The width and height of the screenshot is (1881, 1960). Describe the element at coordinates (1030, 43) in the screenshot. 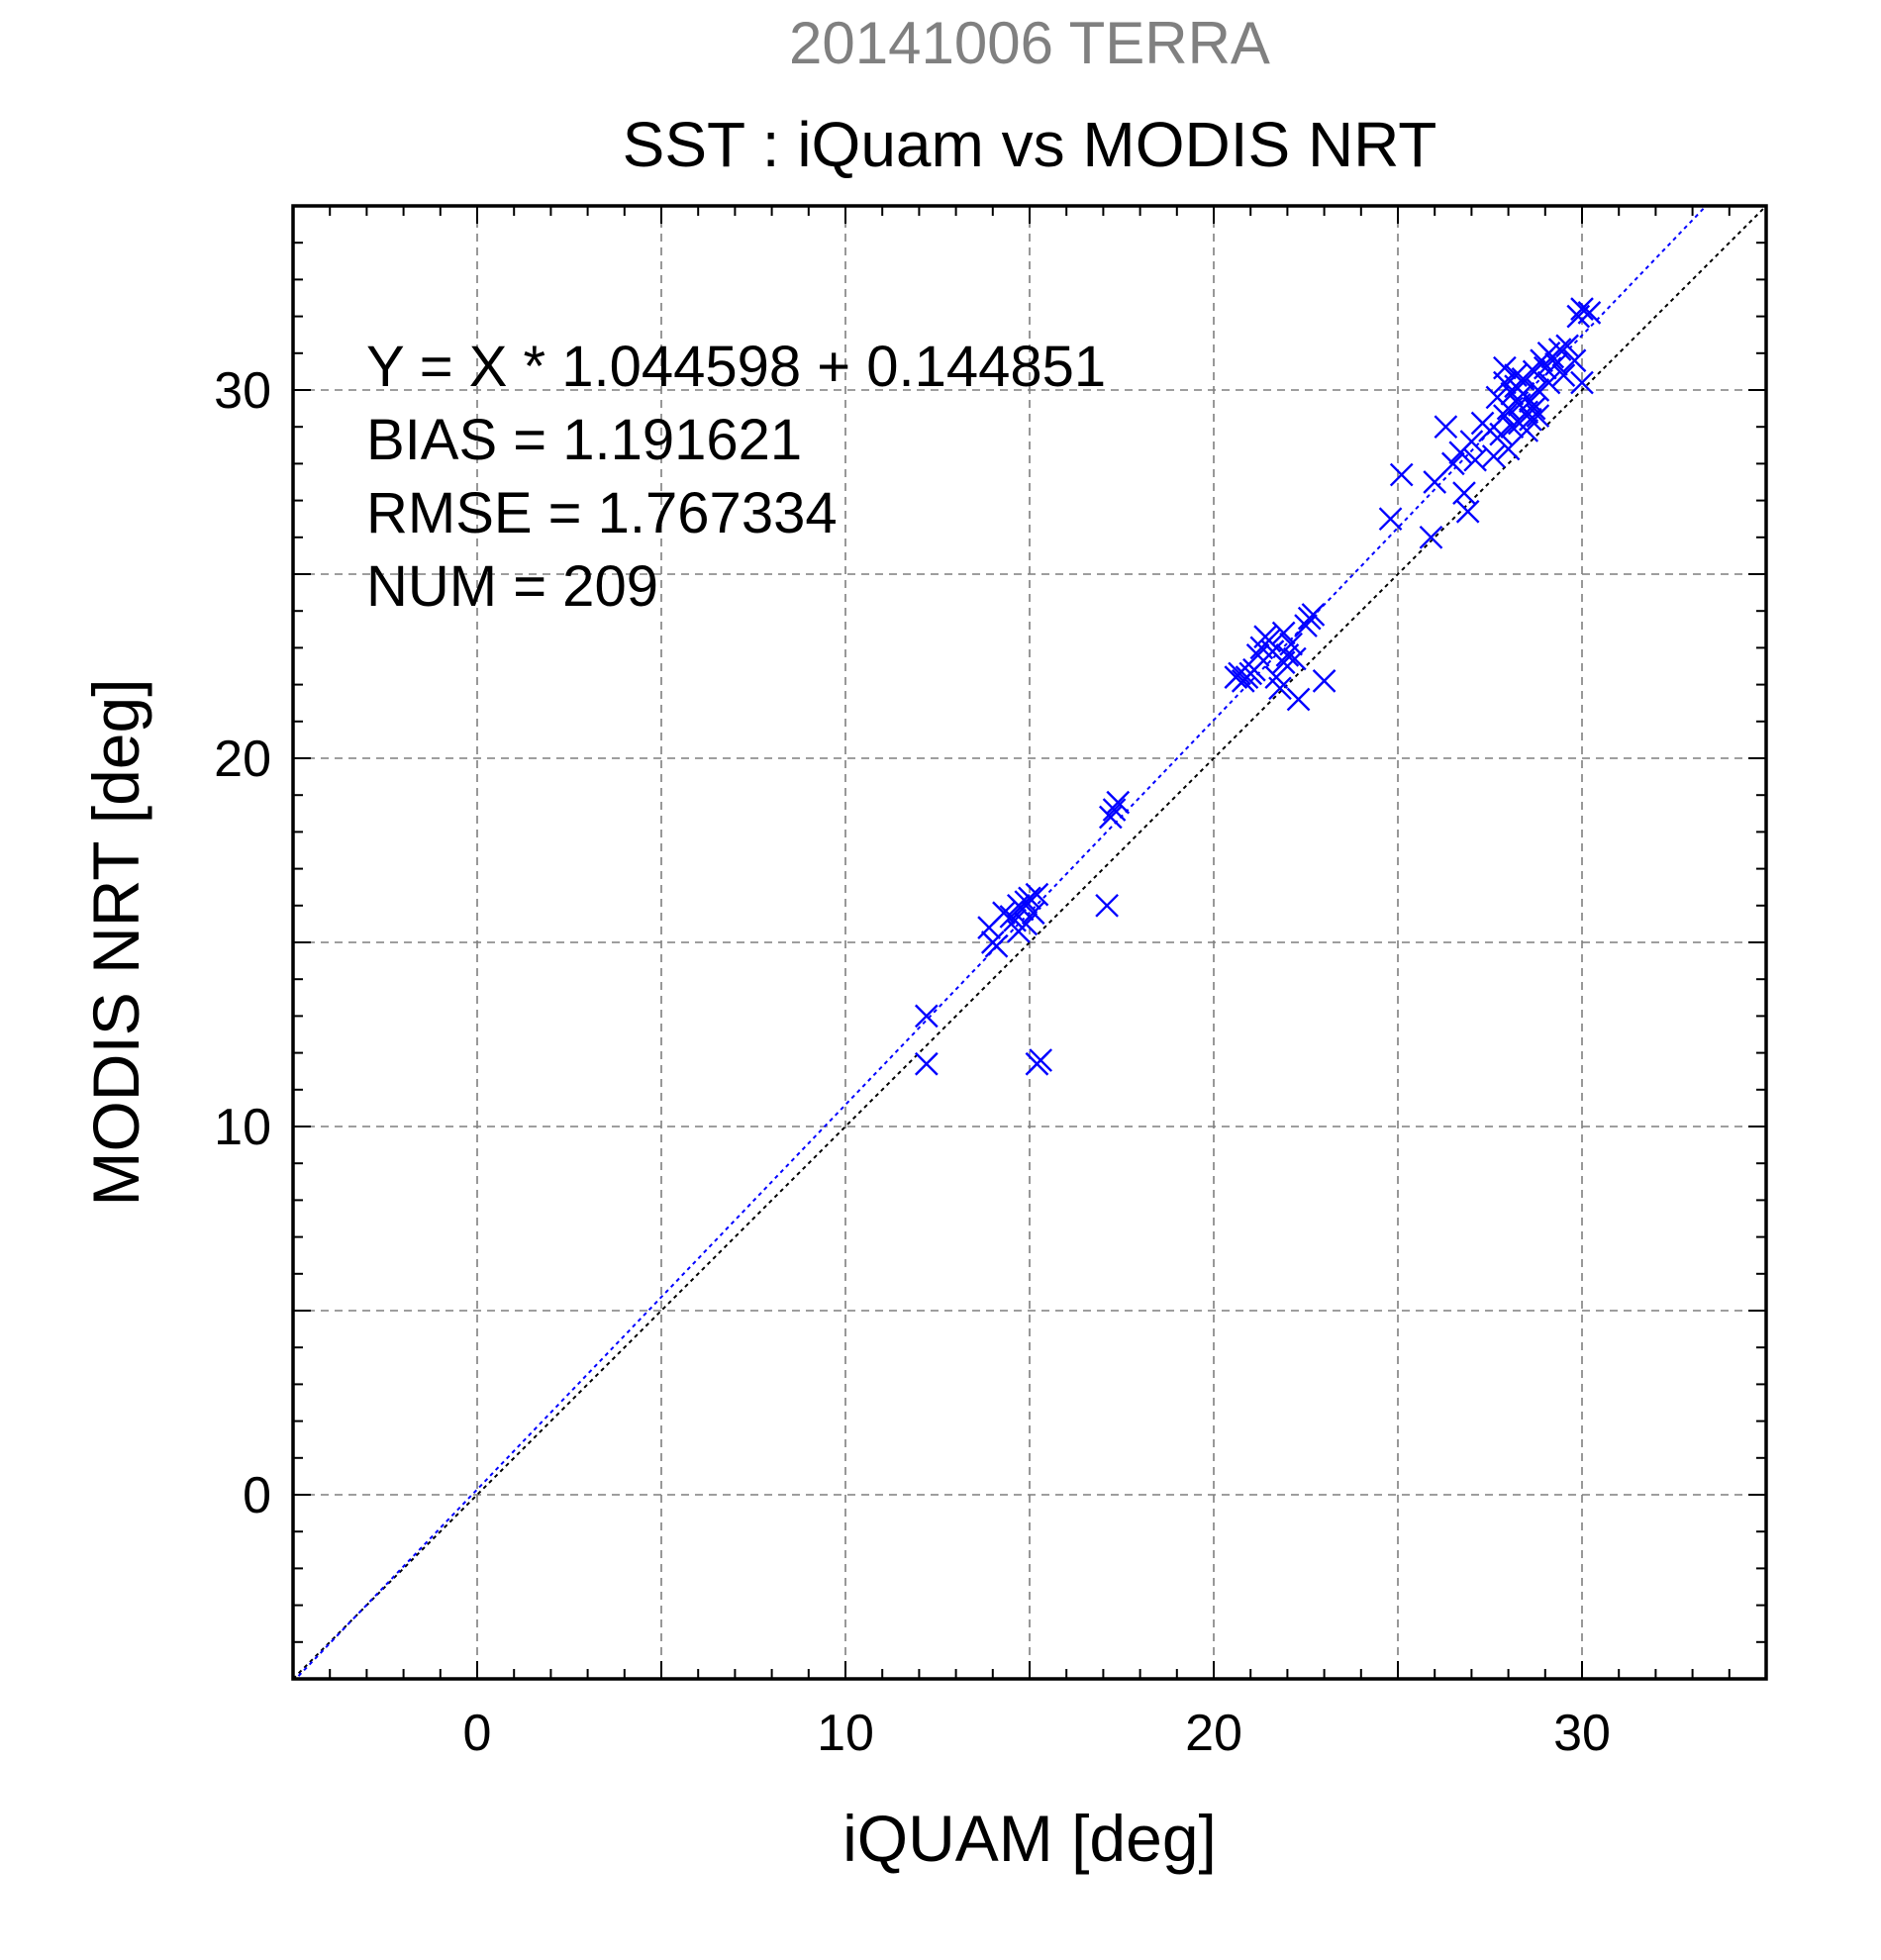

I see `chart-supertitle: 20141006 TERRA` at that location.